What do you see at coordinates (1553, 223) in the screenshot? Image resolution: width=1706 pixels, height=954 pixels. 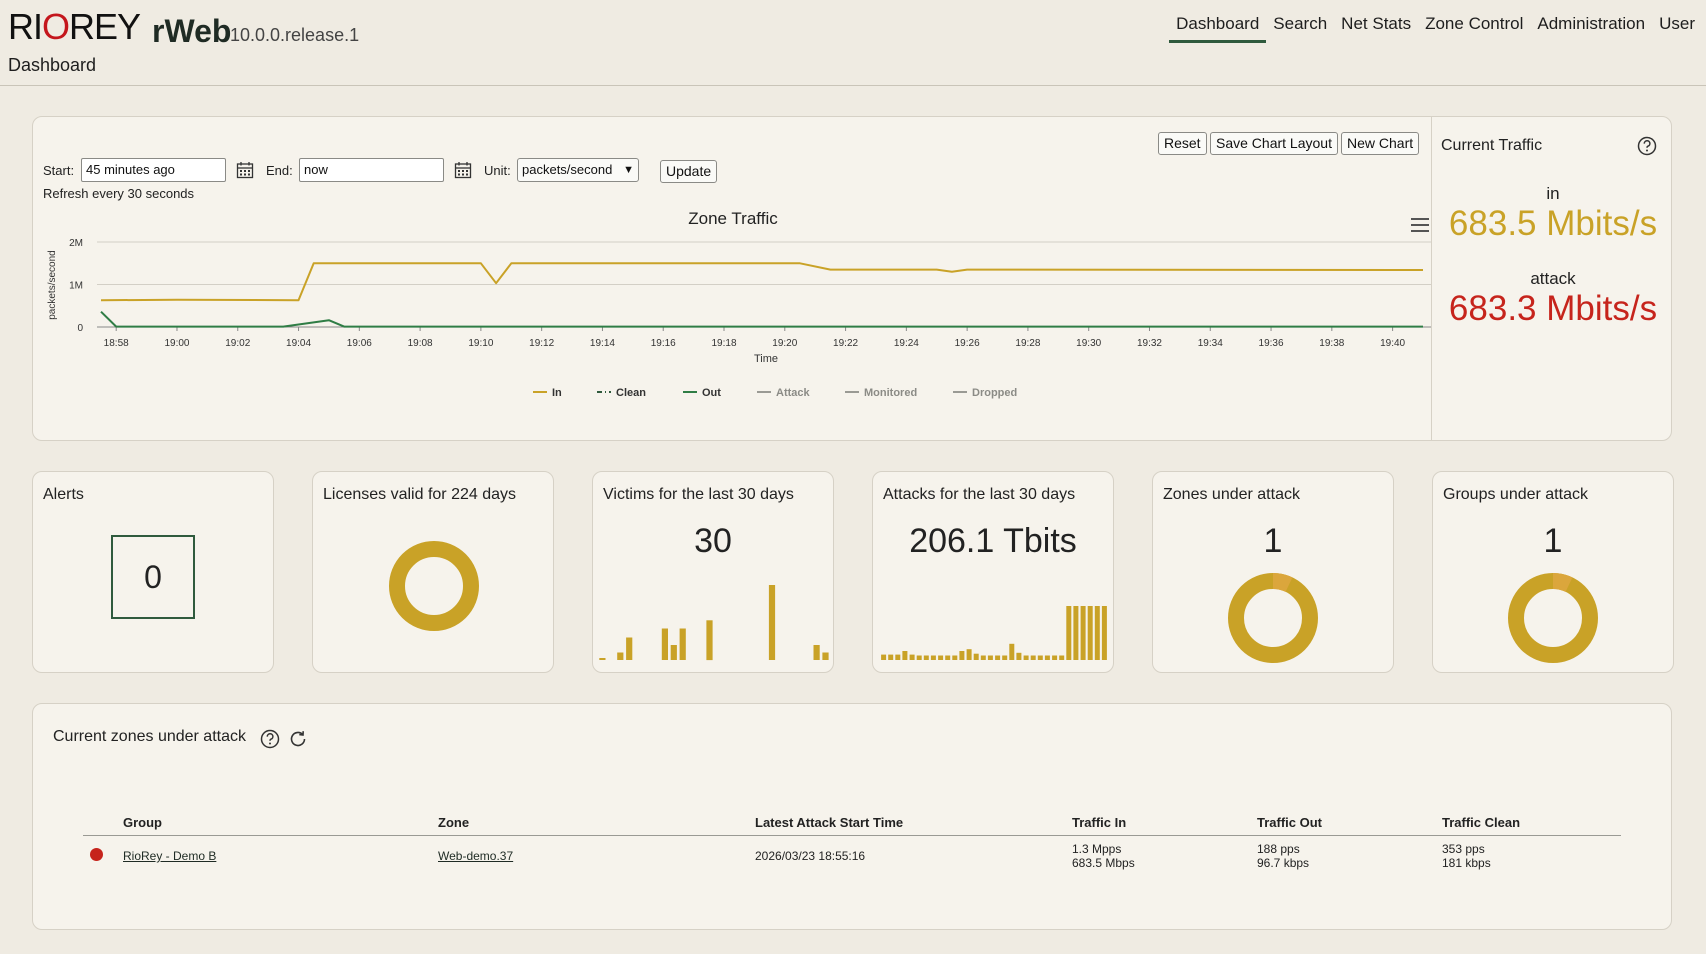 I see `traffic-in-value: 683.5 Mbits/s` at bounding box center [1553, 223].